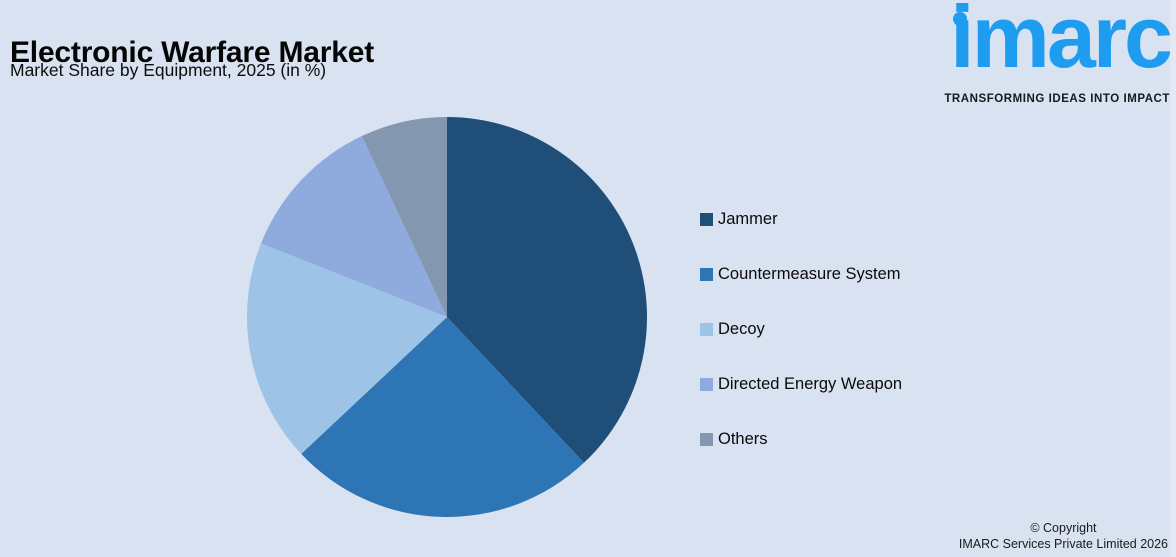 The image size is (1176, 557). What do you see at coordinates (1173, 278) in the screenshot?
I see `right-edge-strip` at bounding box center [1173, 278].